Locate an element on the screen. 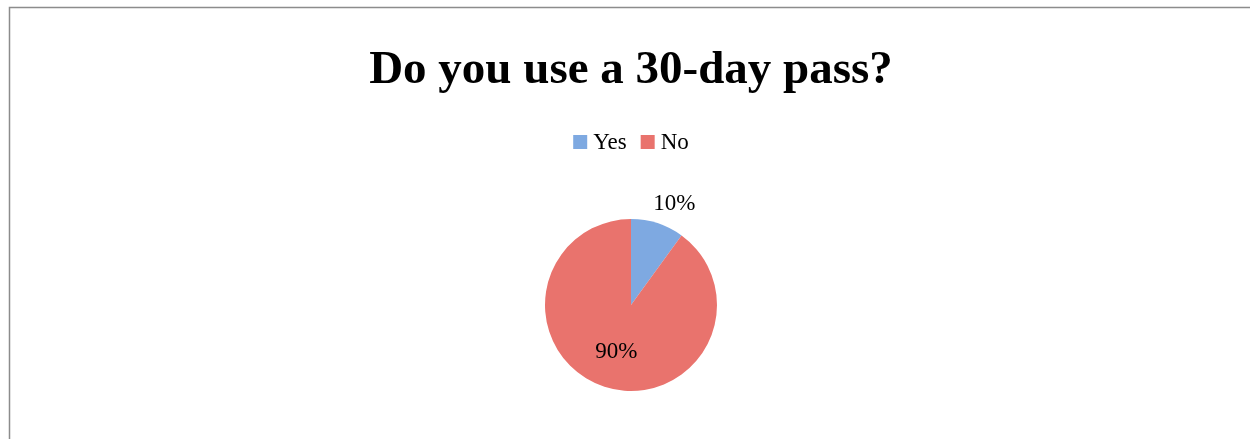 This screenshot has height=439, width=1250. legend-label: Yes is located at coordinates (610, 141).